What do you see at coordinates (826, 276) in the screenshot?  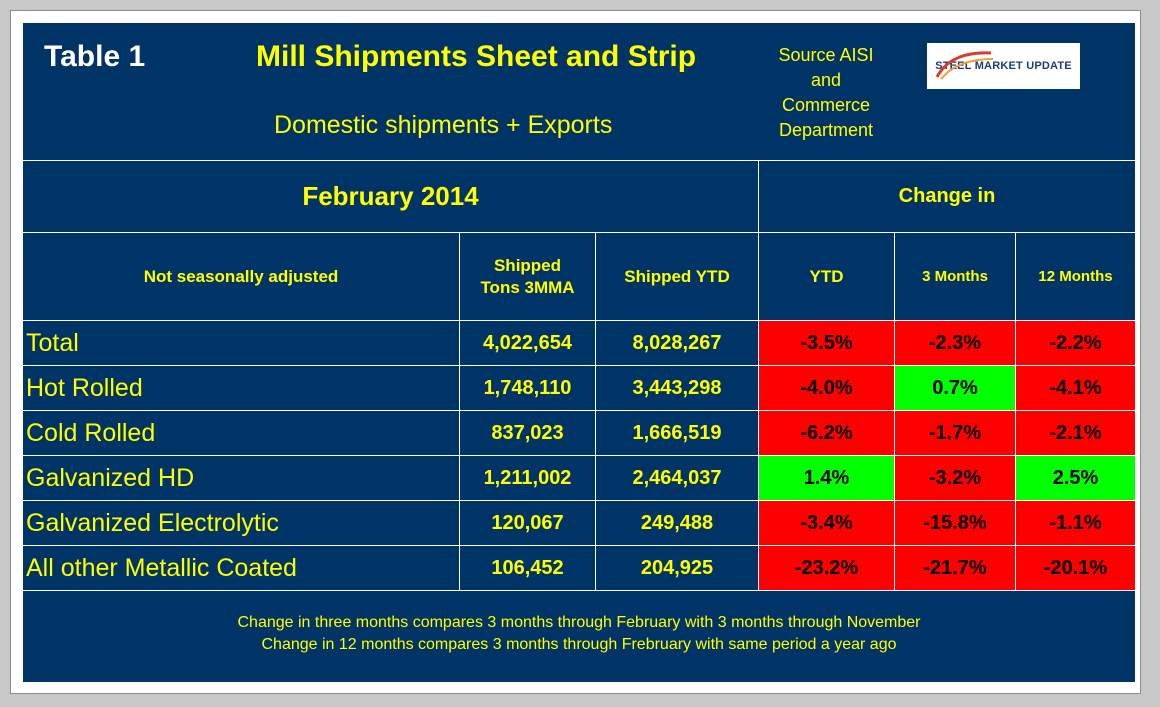 I see `column-header-ytd: YTD` at bounding box center [826, 276].